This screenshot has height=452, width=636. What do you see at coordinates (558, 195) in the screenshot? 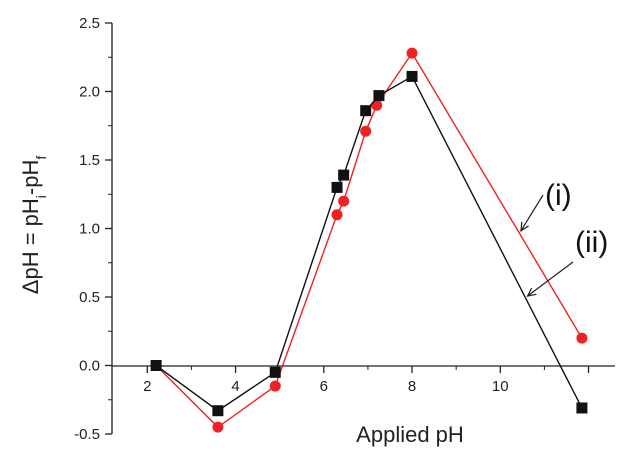
I see `annotation-i: (i)` at bounding box center [558, 195].